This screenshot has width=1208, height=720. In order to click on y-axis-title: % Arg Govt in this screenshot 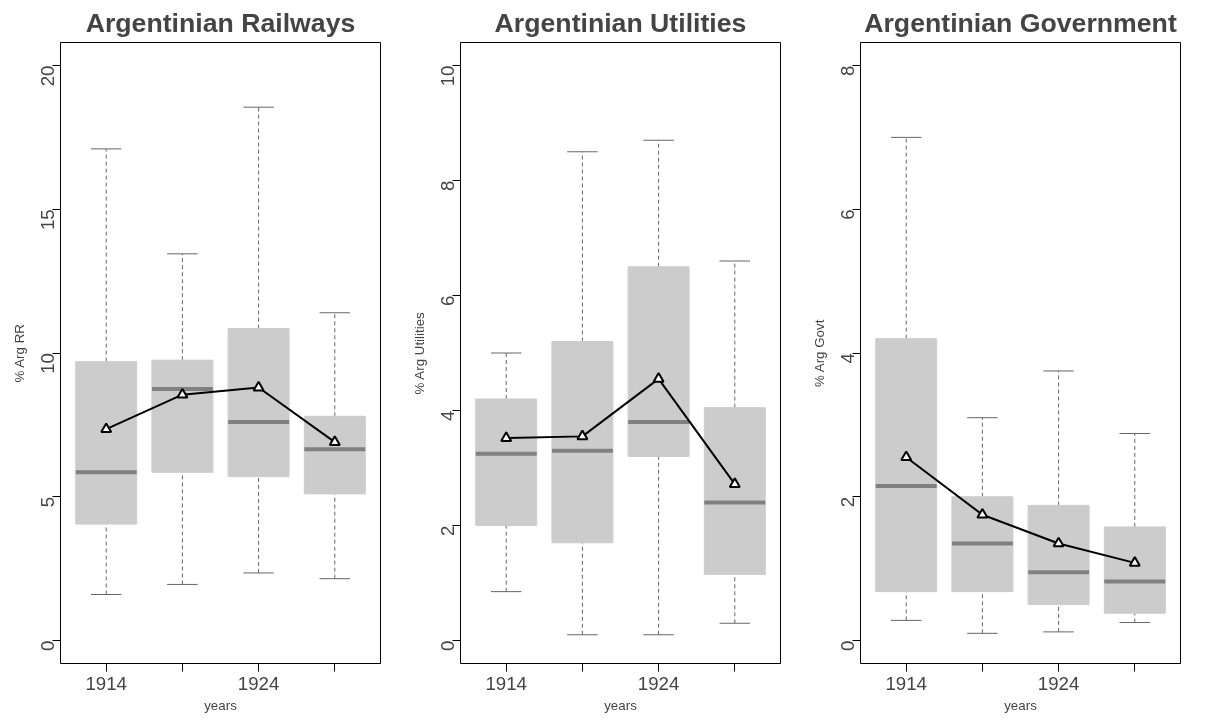, I will do `click(819, 353)`.